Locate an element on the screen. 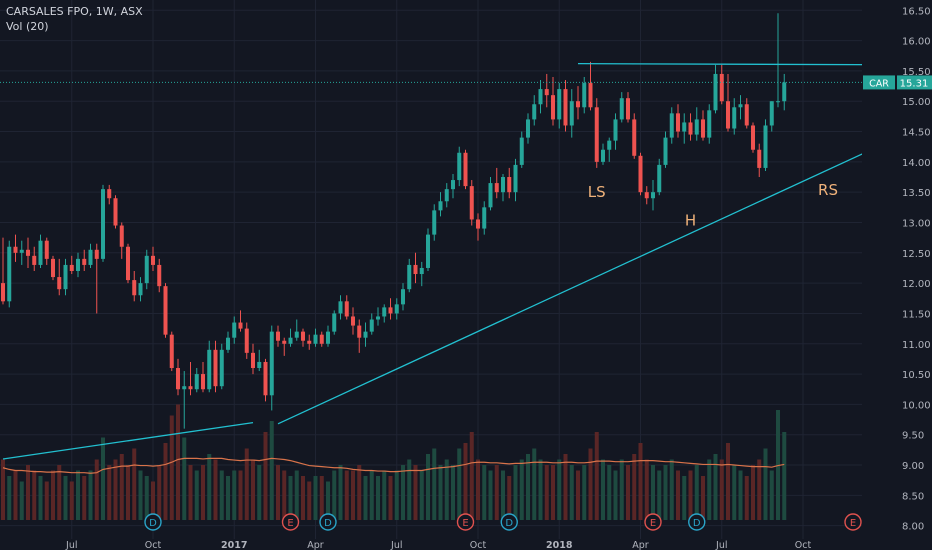 This screenshot has width=932, height=550. volume-indicator-label: Vol (20) is located at coordinates (27, 26).